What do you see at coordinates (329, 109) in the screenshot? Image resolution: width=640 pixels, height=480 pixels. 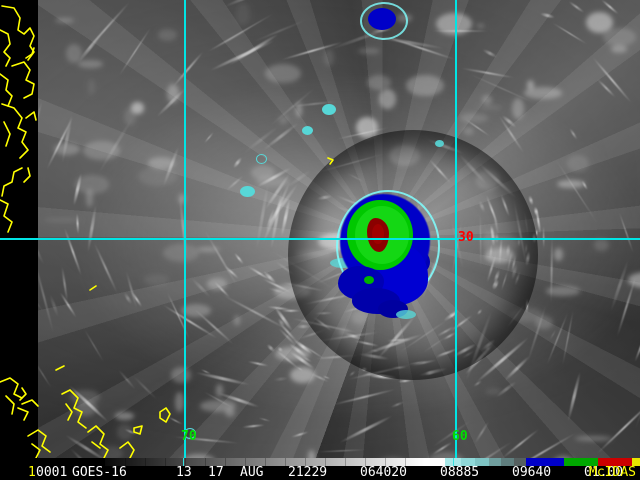 I see `enhanced-cell-b` at bounding box center [329, 109].